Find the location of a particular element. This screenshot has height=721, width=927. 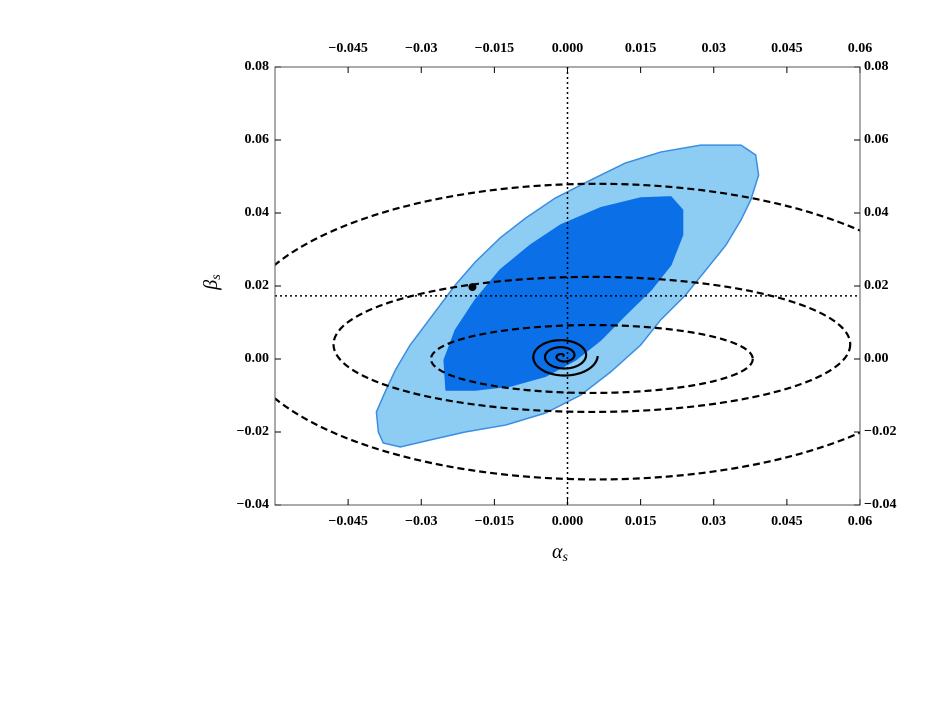

x-tick-label-top: −0.03 is located at coordinates (421, 48).